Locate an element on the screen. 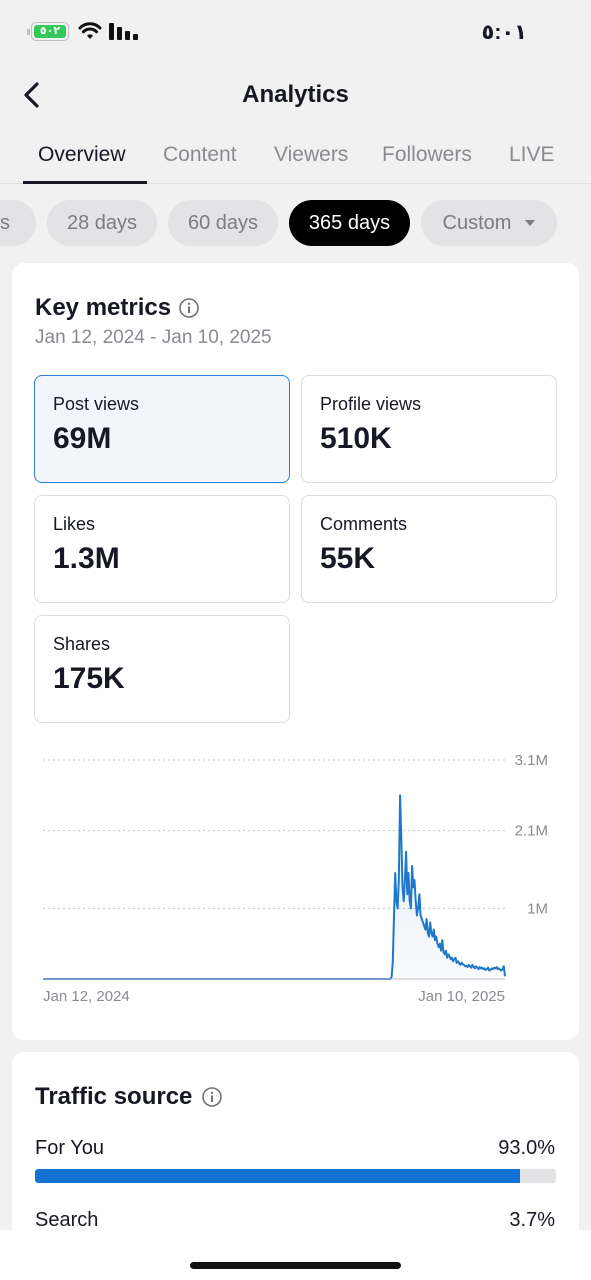  tab-content: Content is located at coordinates (200, 154).